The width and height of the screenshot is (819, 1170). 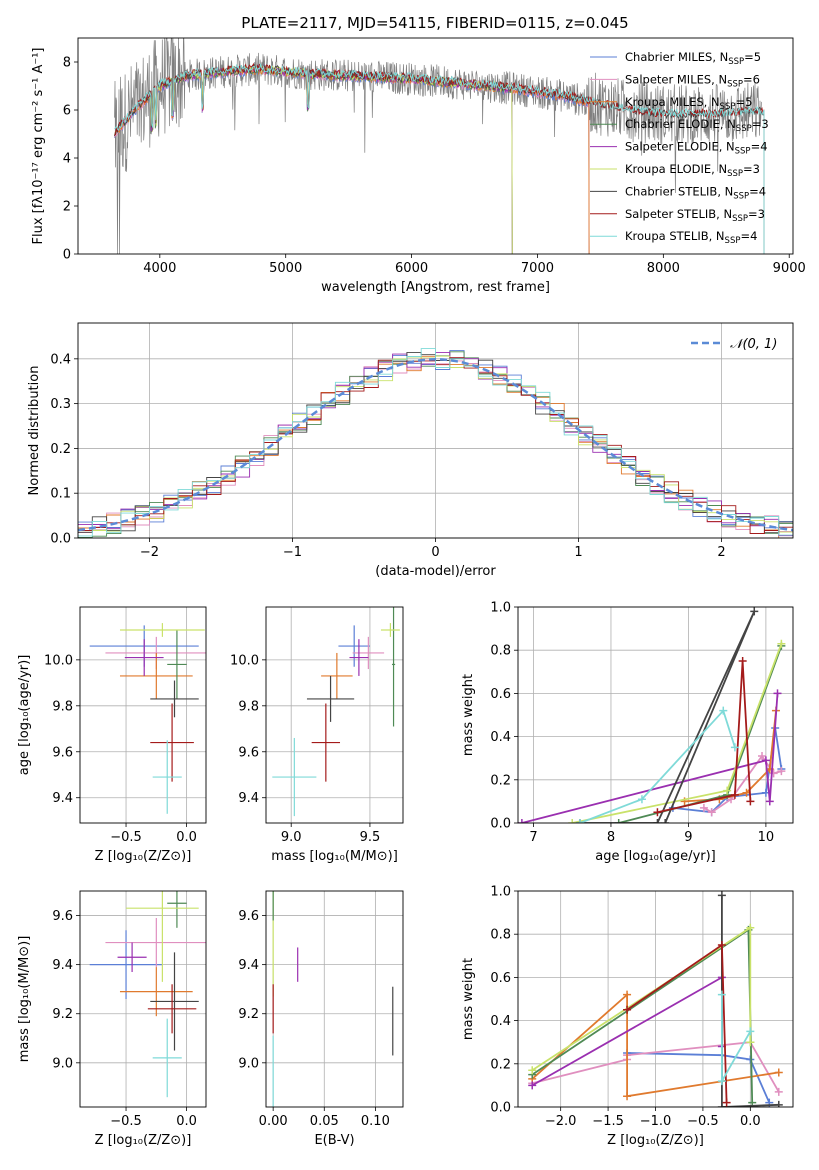 What do you see at coordinates (24, 999) in the screenshot?
I see `y-axis-label: mass [log₁₀(M/M⊙)]` at bounding box center [24, 999].